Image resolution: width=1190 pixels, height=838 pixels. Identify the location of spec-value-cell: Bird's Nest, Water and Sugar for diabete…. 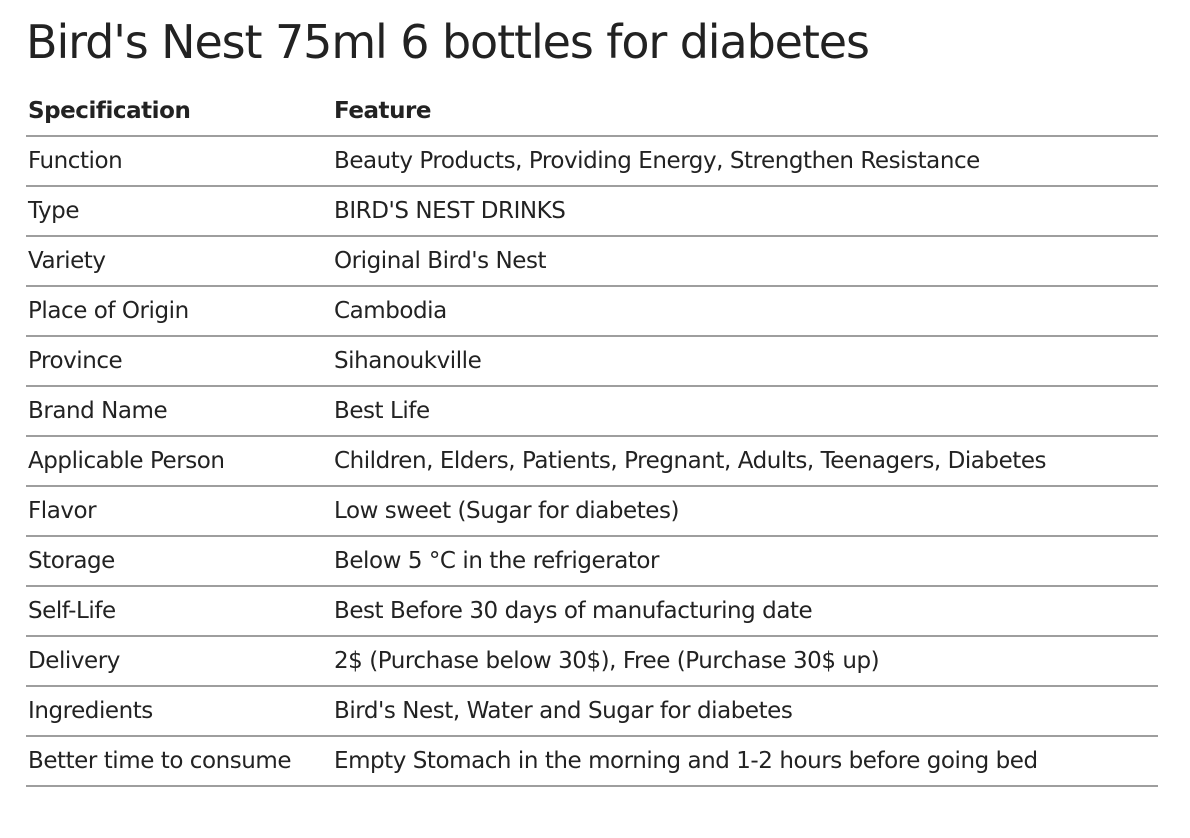
(745, 711).